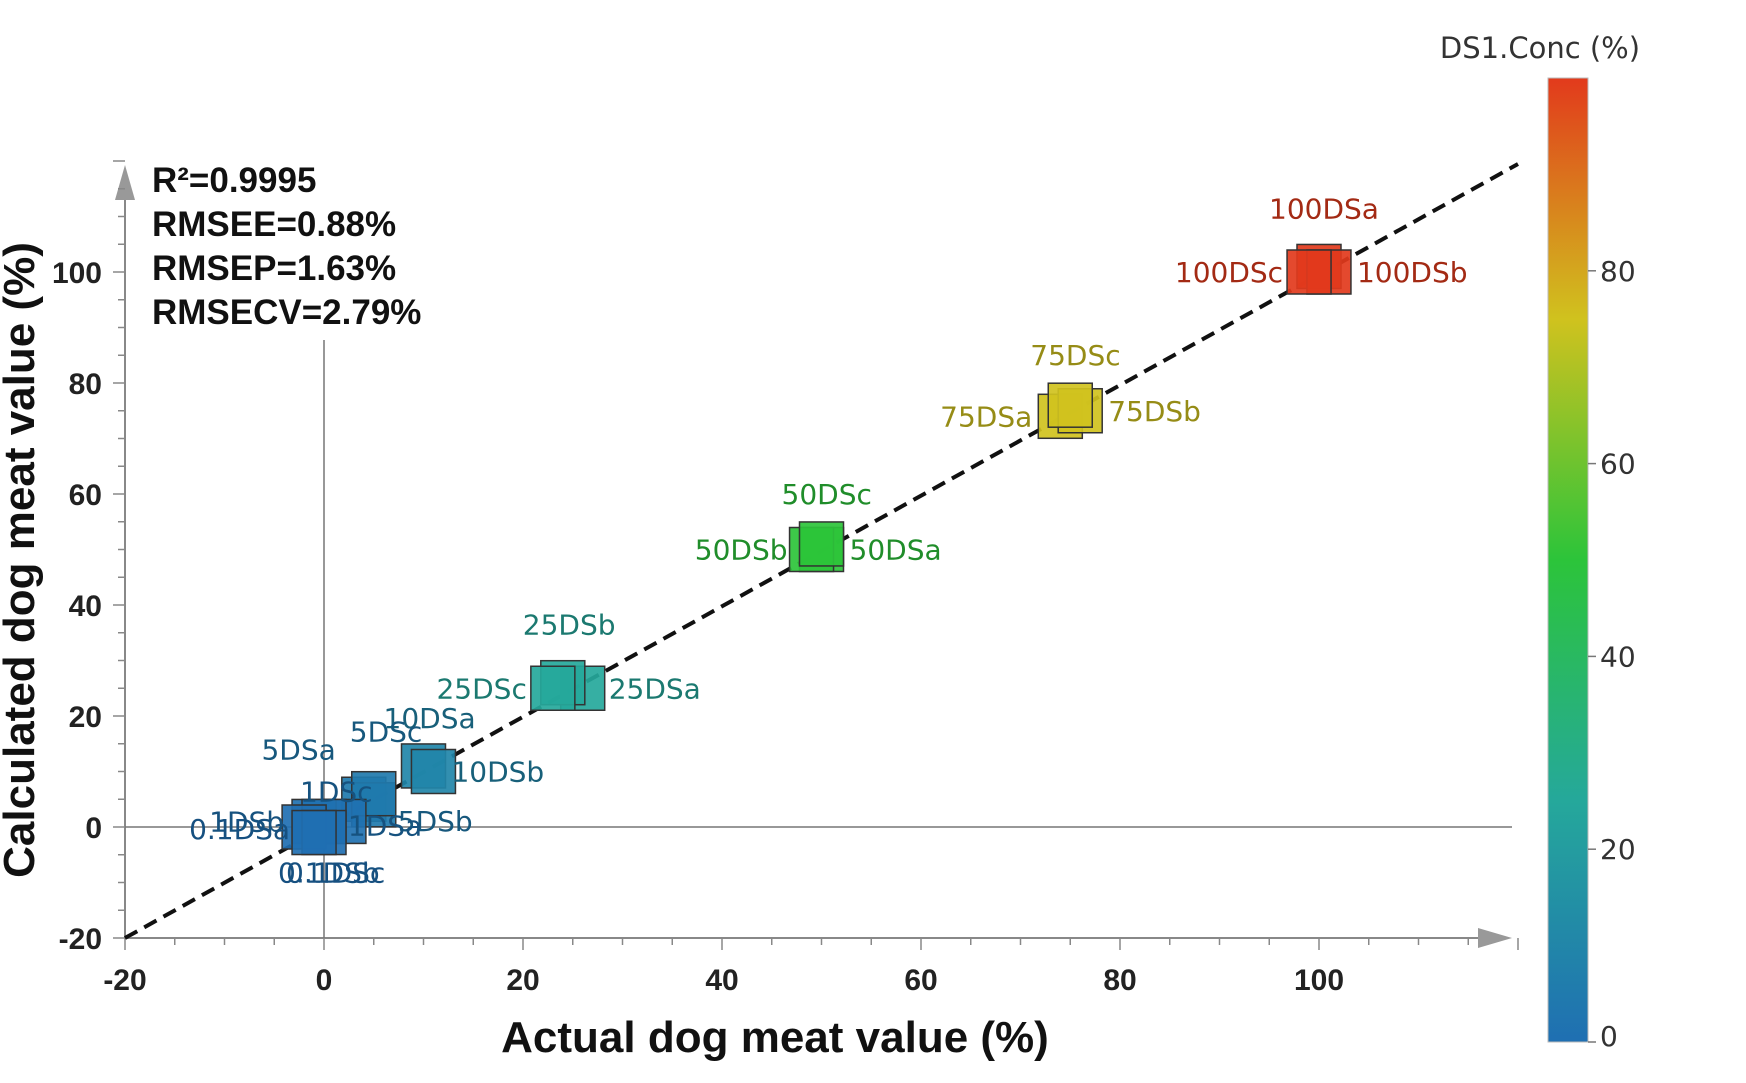 This screenshot has height=1083, width=1746. I want to click on x-tick-labels: -20 0 20 40 60 80 100, so click(723, 980).